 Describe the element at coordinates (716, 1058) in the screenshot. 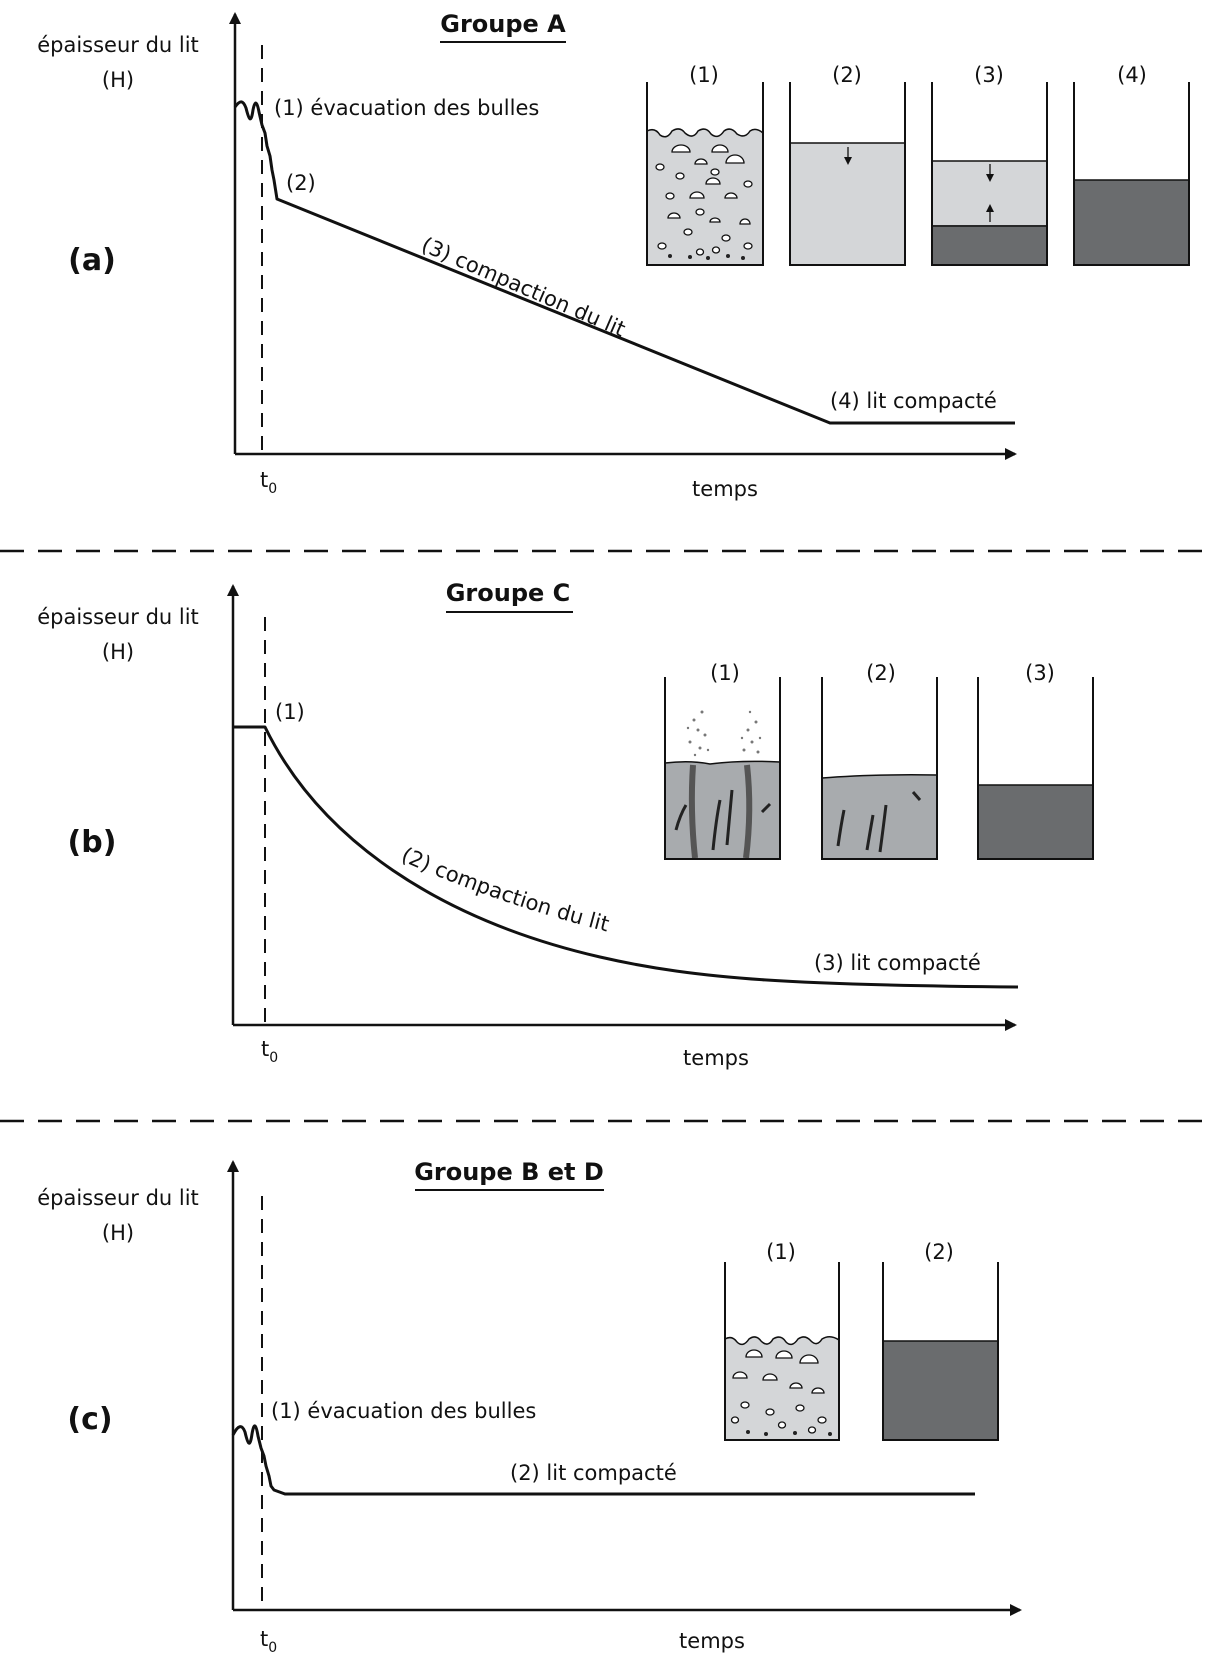

I see `panel-b-x-axis-label: temps` at that location.